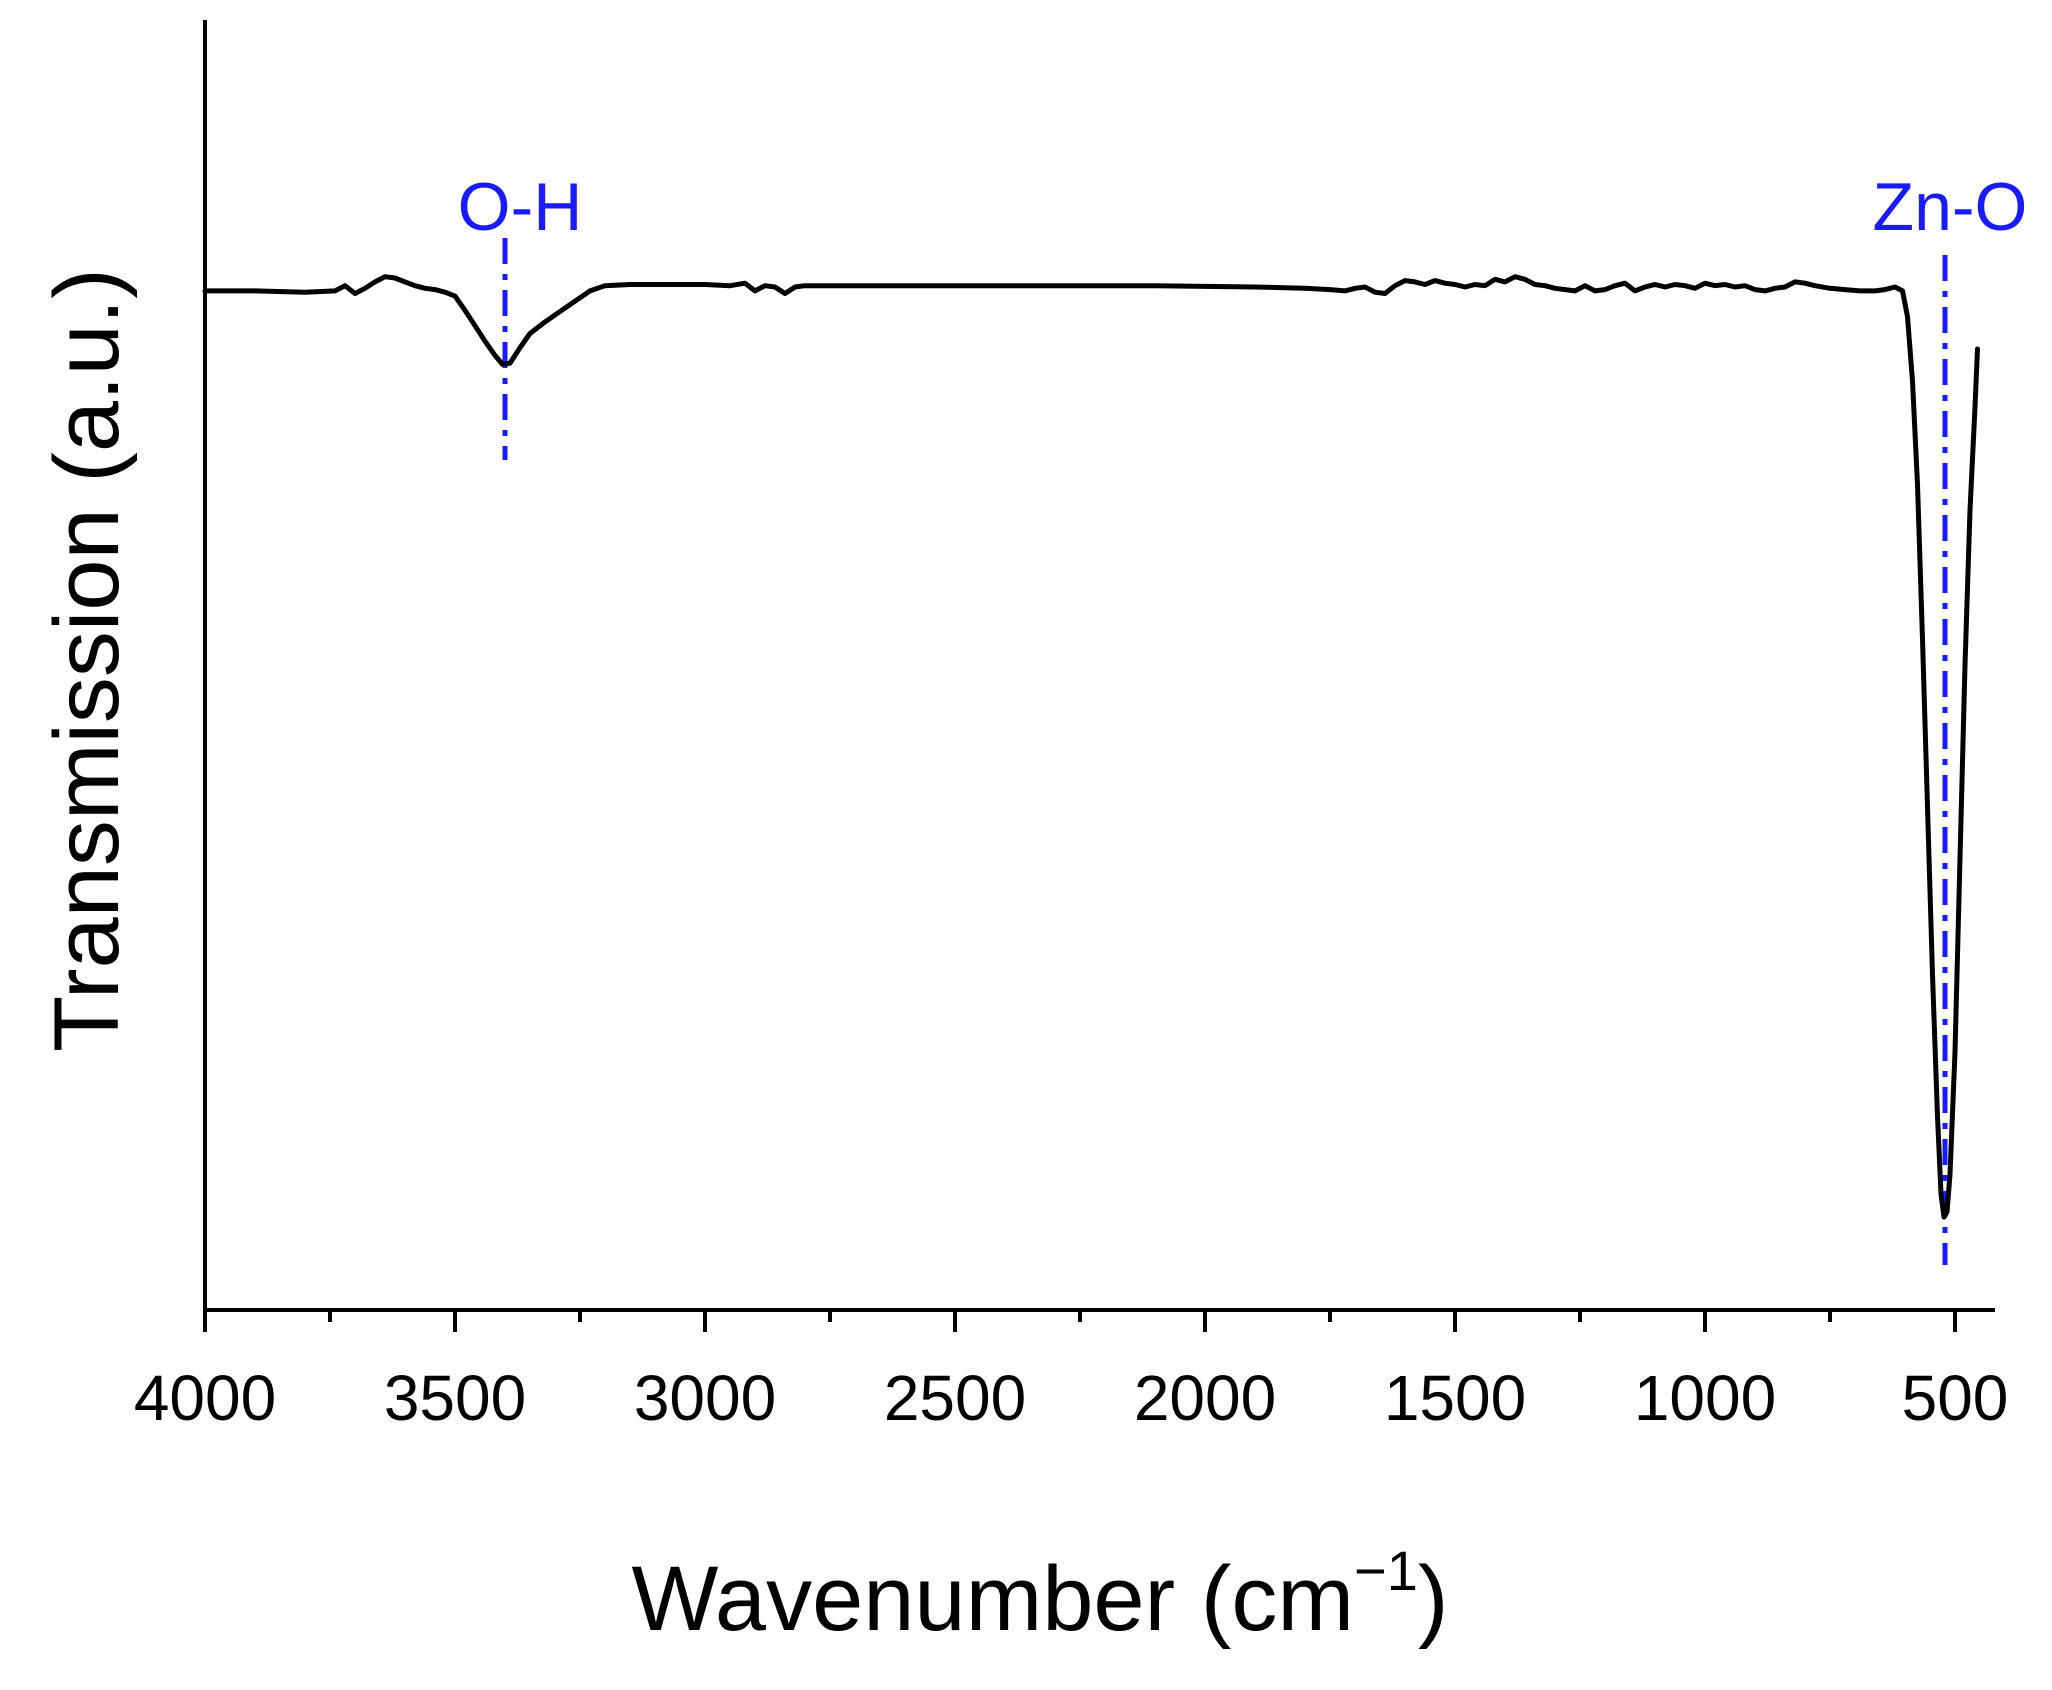  Describe the element at coordinates (705, 1398) in the screenshot. I see `x-tick-label: 3000` at that location.